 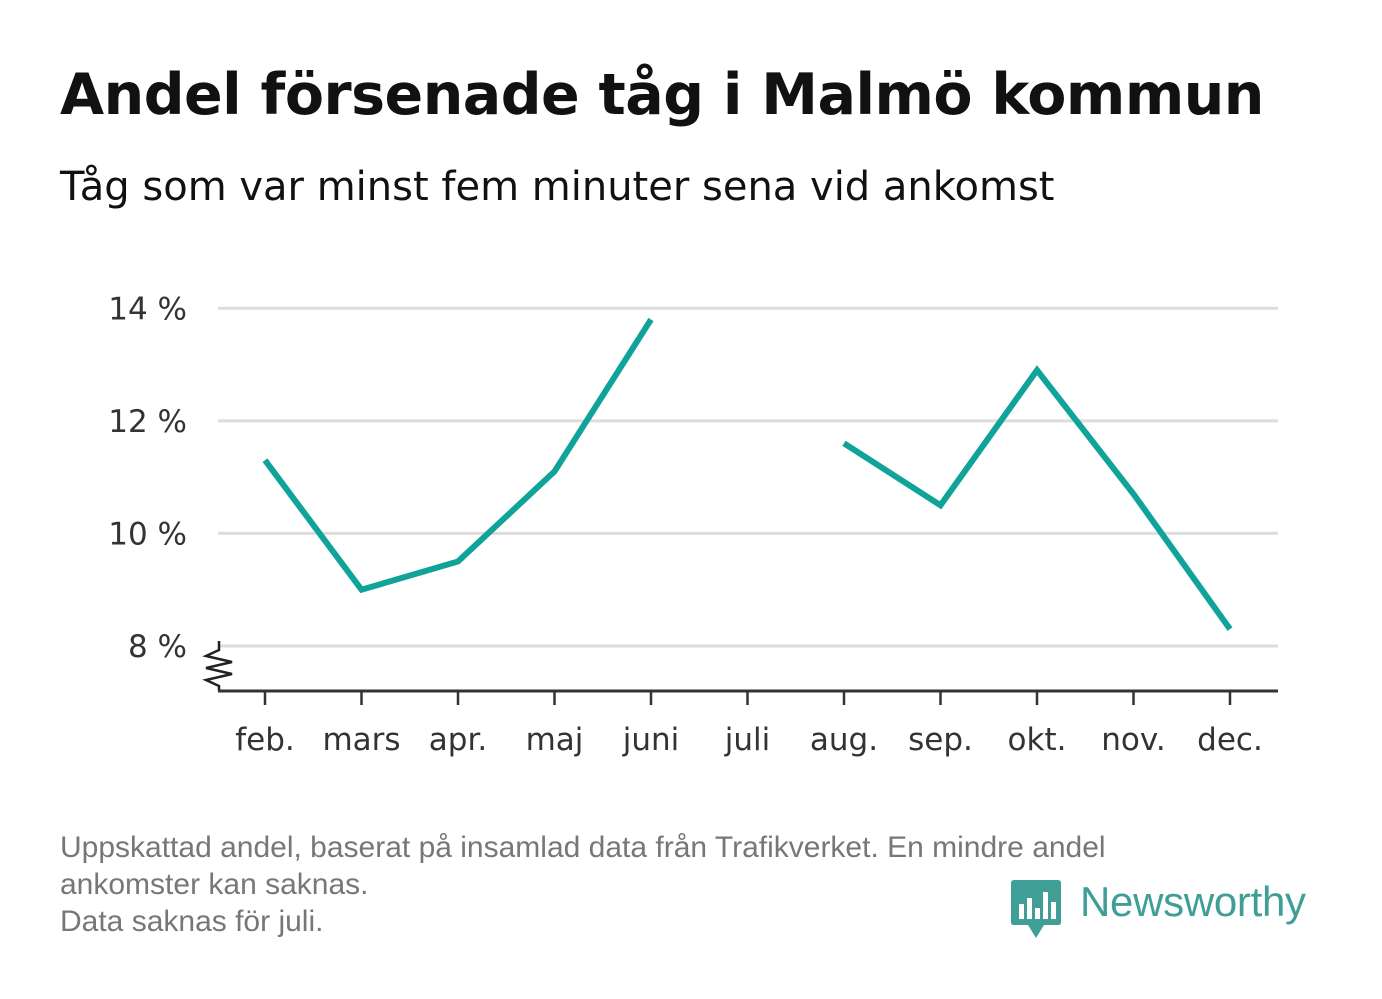 I want to click on x-tick-label: mars, so click(x=361, y=740).